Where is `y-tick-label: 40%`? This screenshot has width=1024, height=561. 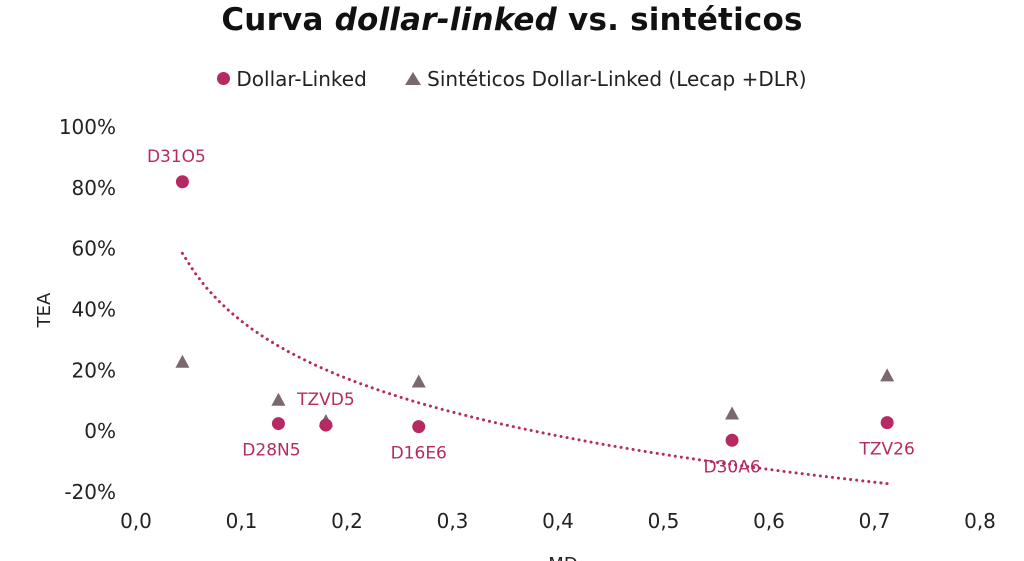 y-tick-label: 40% is located at coordinates (94, 310).